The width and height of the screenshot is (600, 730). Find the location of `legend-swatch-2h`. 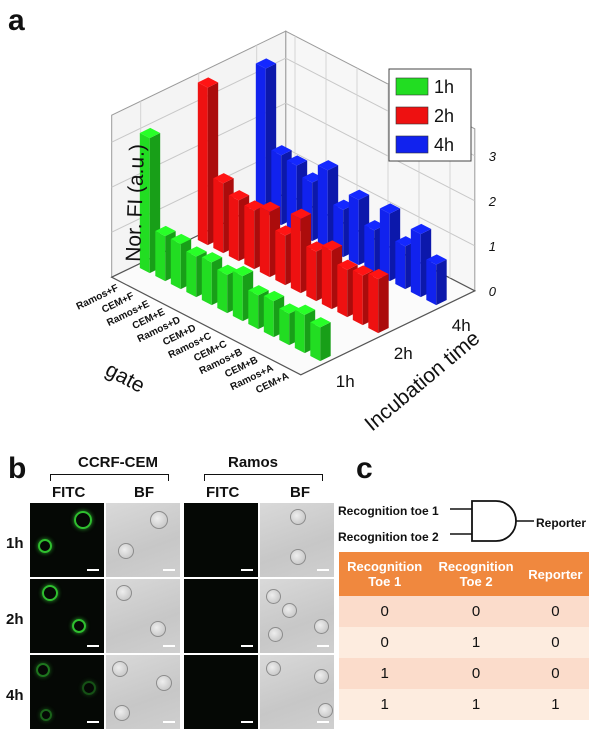

legend-swatch-2h is located at coordinates (412, 115).